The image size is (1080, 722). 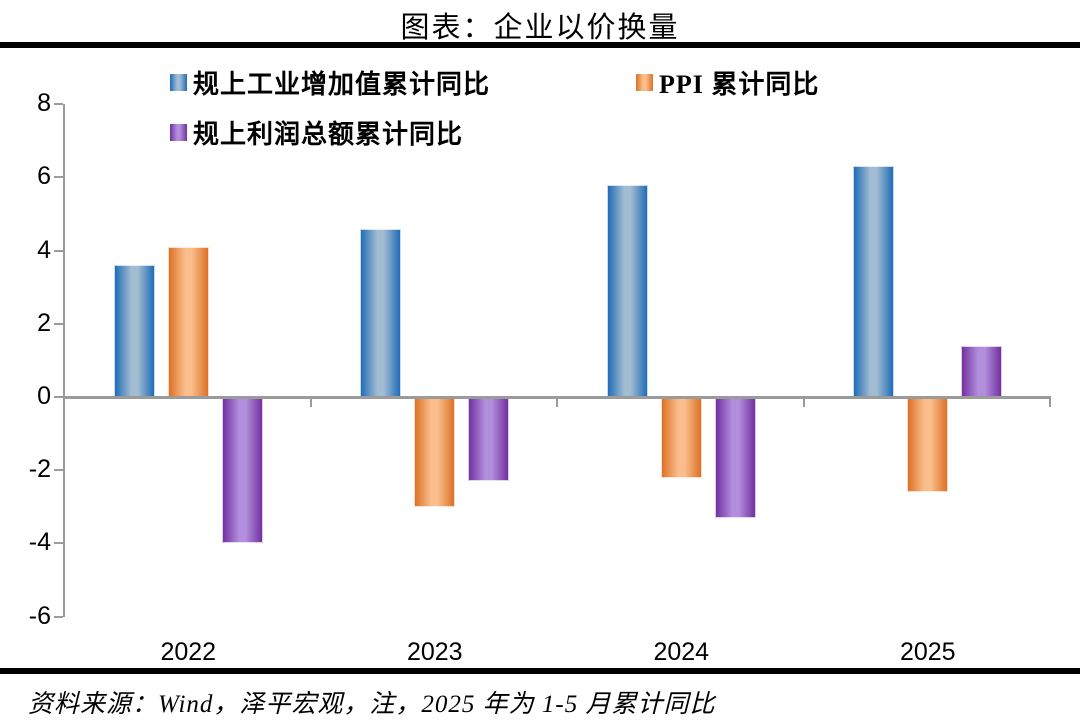 I want to click on x-category-label-2024: 2024, so click(x=681, y=652).